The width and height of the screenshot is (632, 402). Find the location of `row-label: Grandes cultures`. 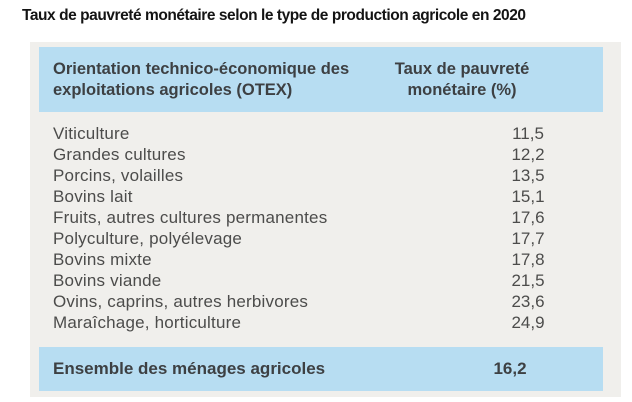

row-label: Grandes cultures is located at coordinates (119, 154).